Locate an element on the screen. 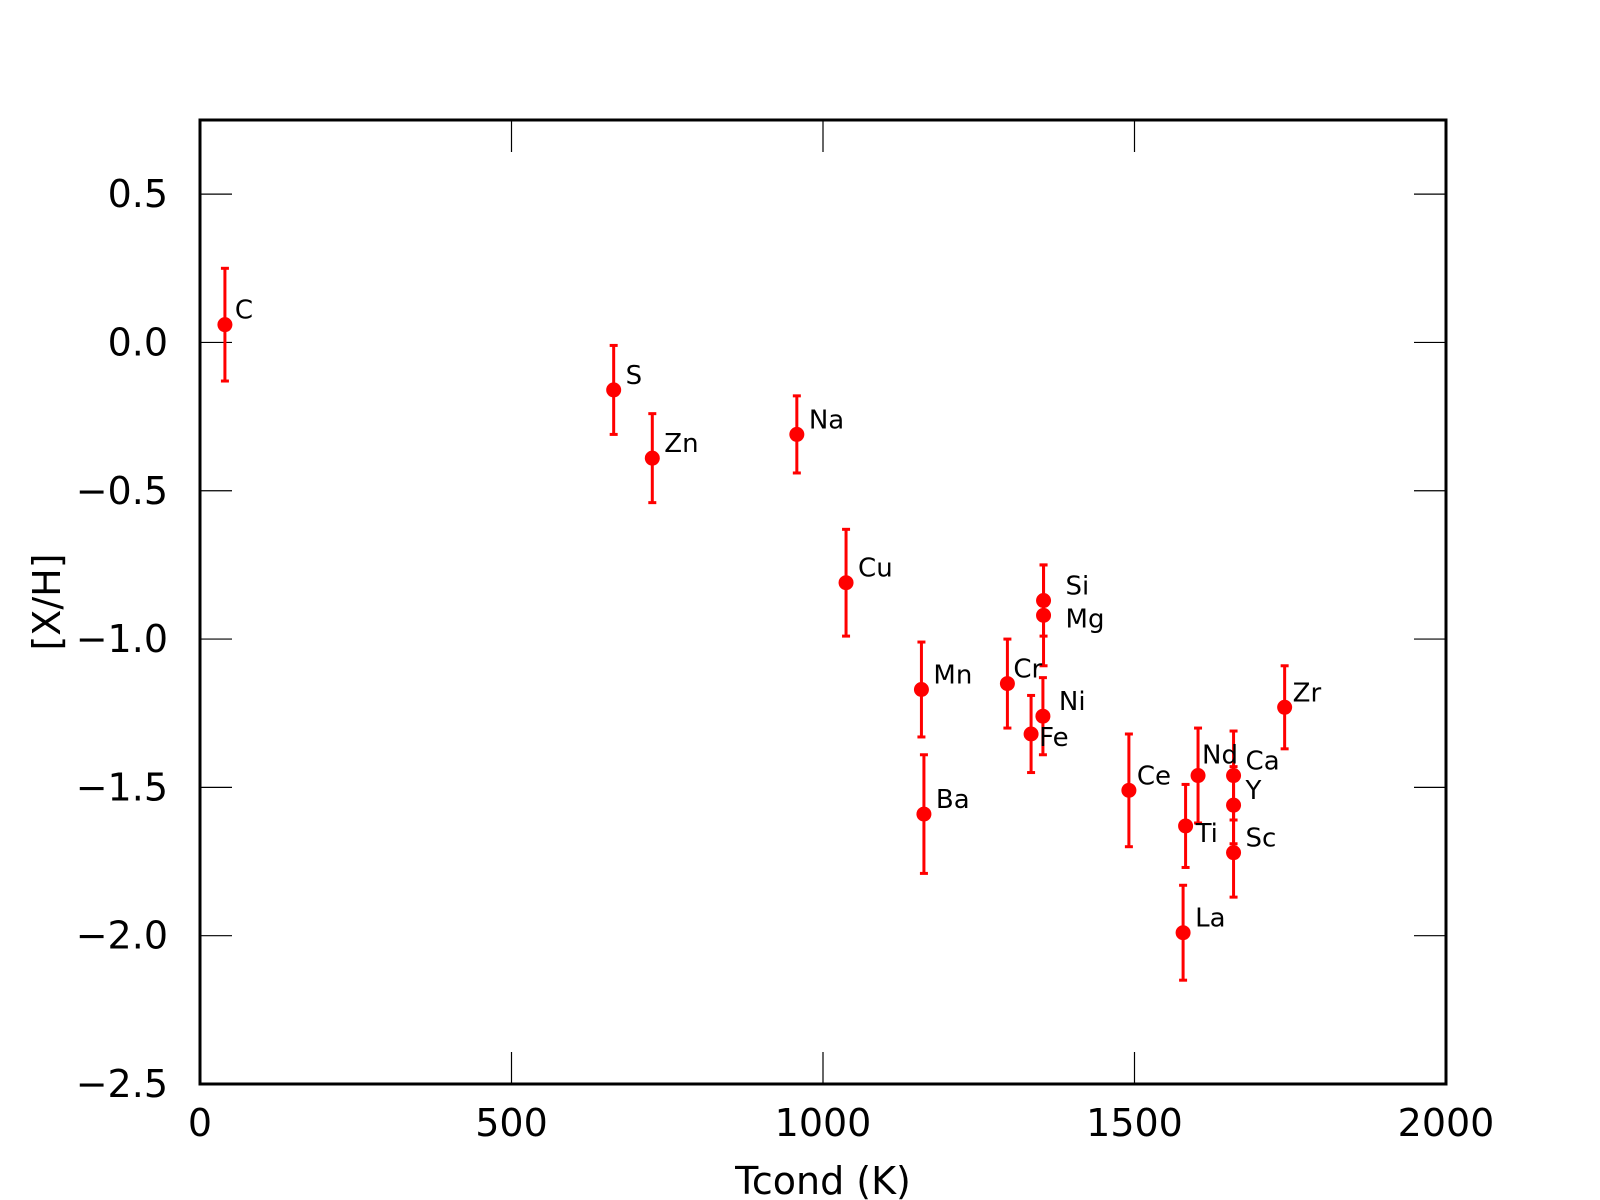 Image resolution: width=1600 pixels, height=1200 pixels. point-label: Fe is located at coordinates (1054, 738).